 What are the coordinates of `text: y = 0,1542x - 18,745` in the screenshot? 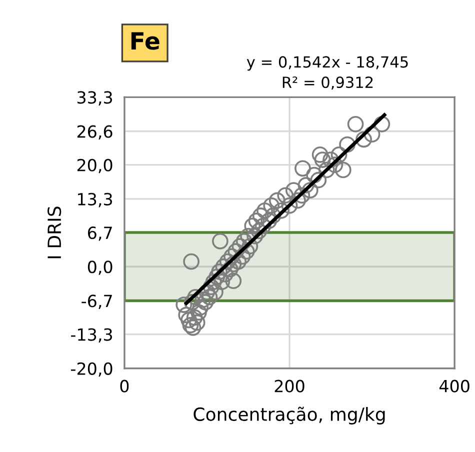 It's located at (327, 63).